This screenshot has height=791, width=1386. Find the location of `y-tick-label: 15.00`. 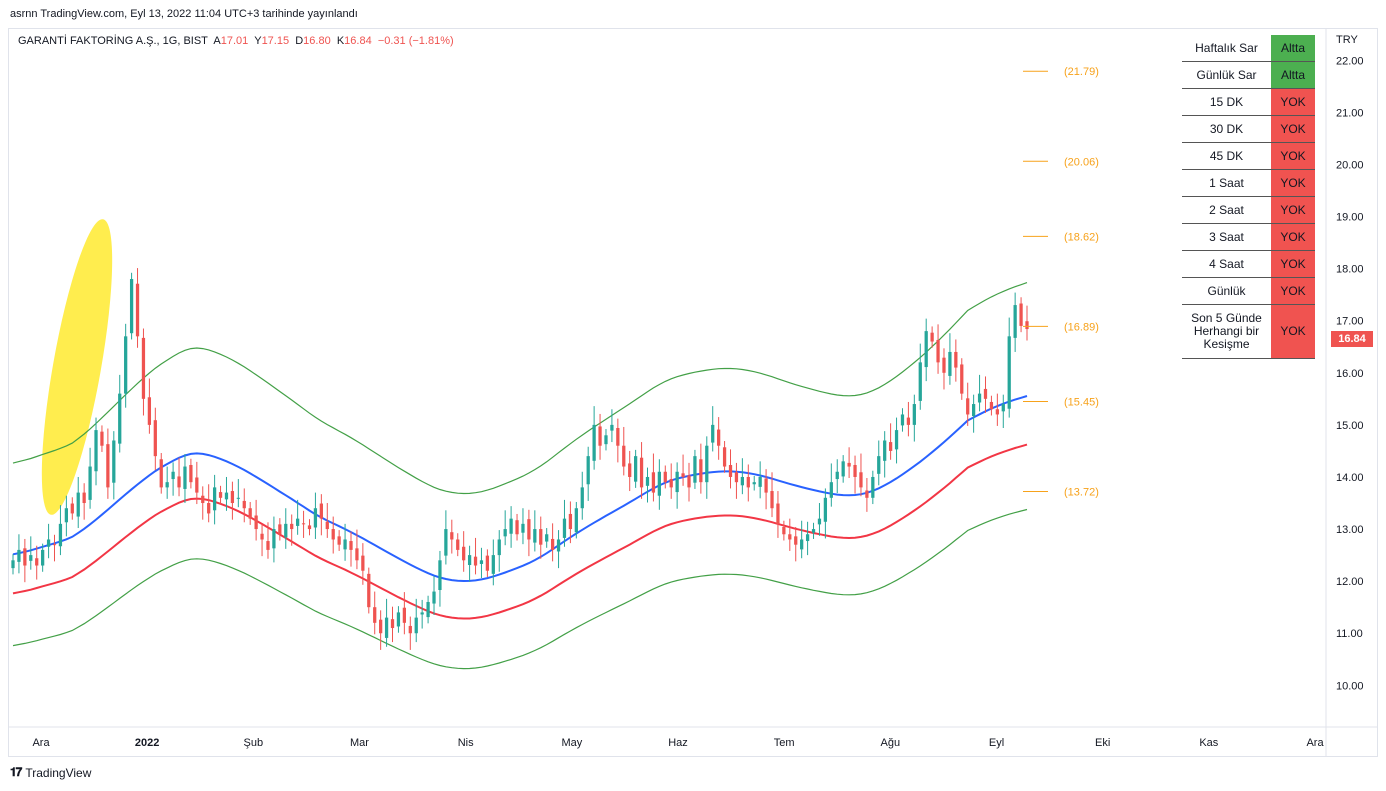

y-tick-label: 15.00 is located at coordinates (1350, 426).